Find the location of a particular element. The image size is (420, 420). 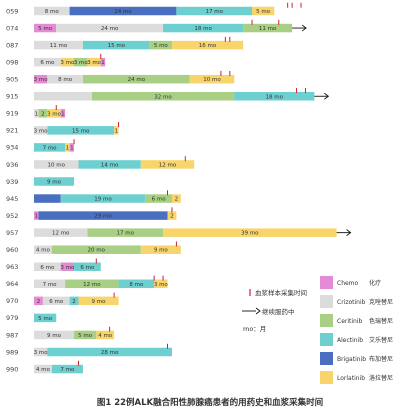

patient-row: 074 5 mo 24 mo 18 mo 11 mo is located at coordinates (156, 26).